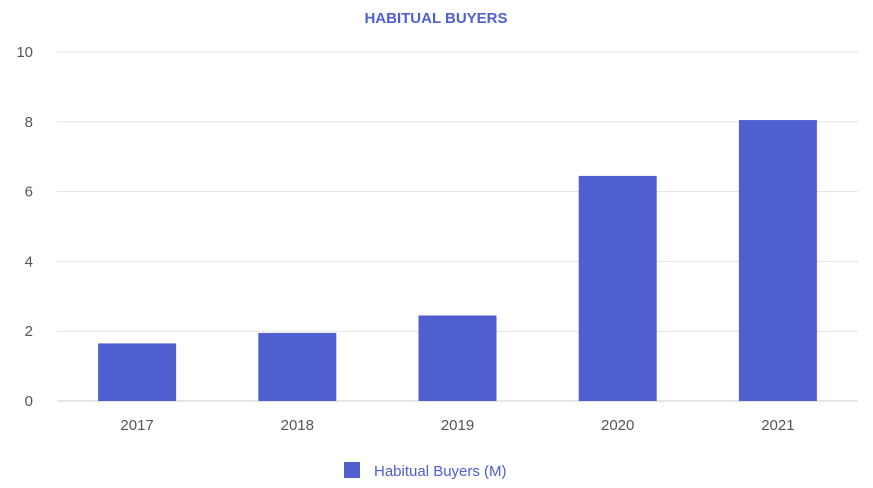 Image resolution: width=873 pixels, height=488 pixels. Describe the element at coordinates (24, 227) in the screenshot. I see `y-axis-ticks: 0 2 4 6 8 10` at that location.